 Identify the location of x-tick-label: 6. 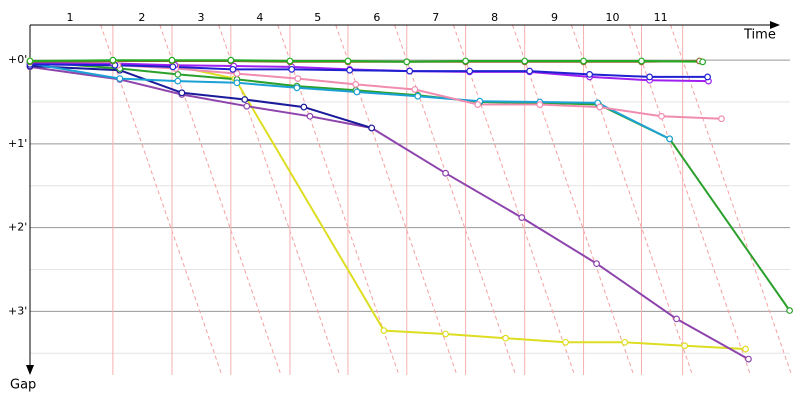
(376, 17).